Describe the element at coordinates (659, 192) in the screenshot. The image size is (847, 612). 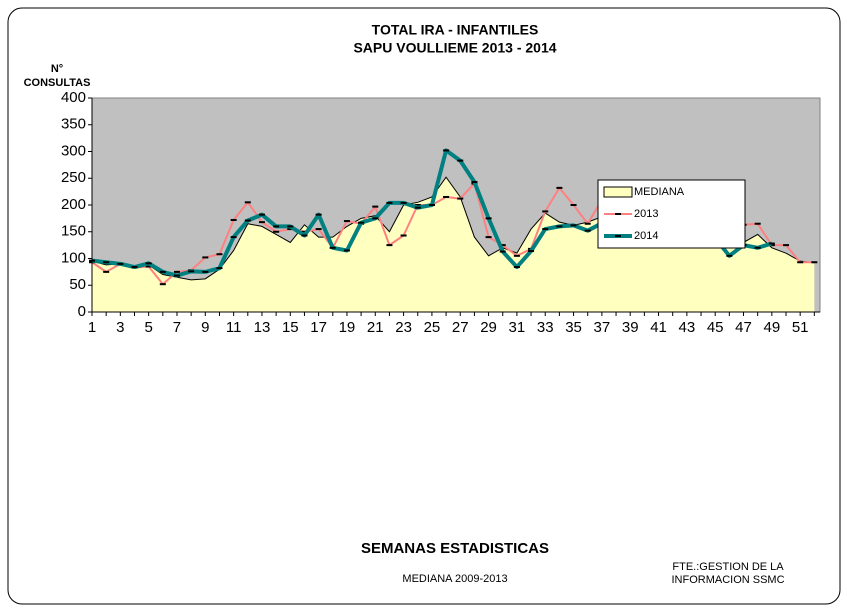
I see `legend-label: MEDIANA` at that location.